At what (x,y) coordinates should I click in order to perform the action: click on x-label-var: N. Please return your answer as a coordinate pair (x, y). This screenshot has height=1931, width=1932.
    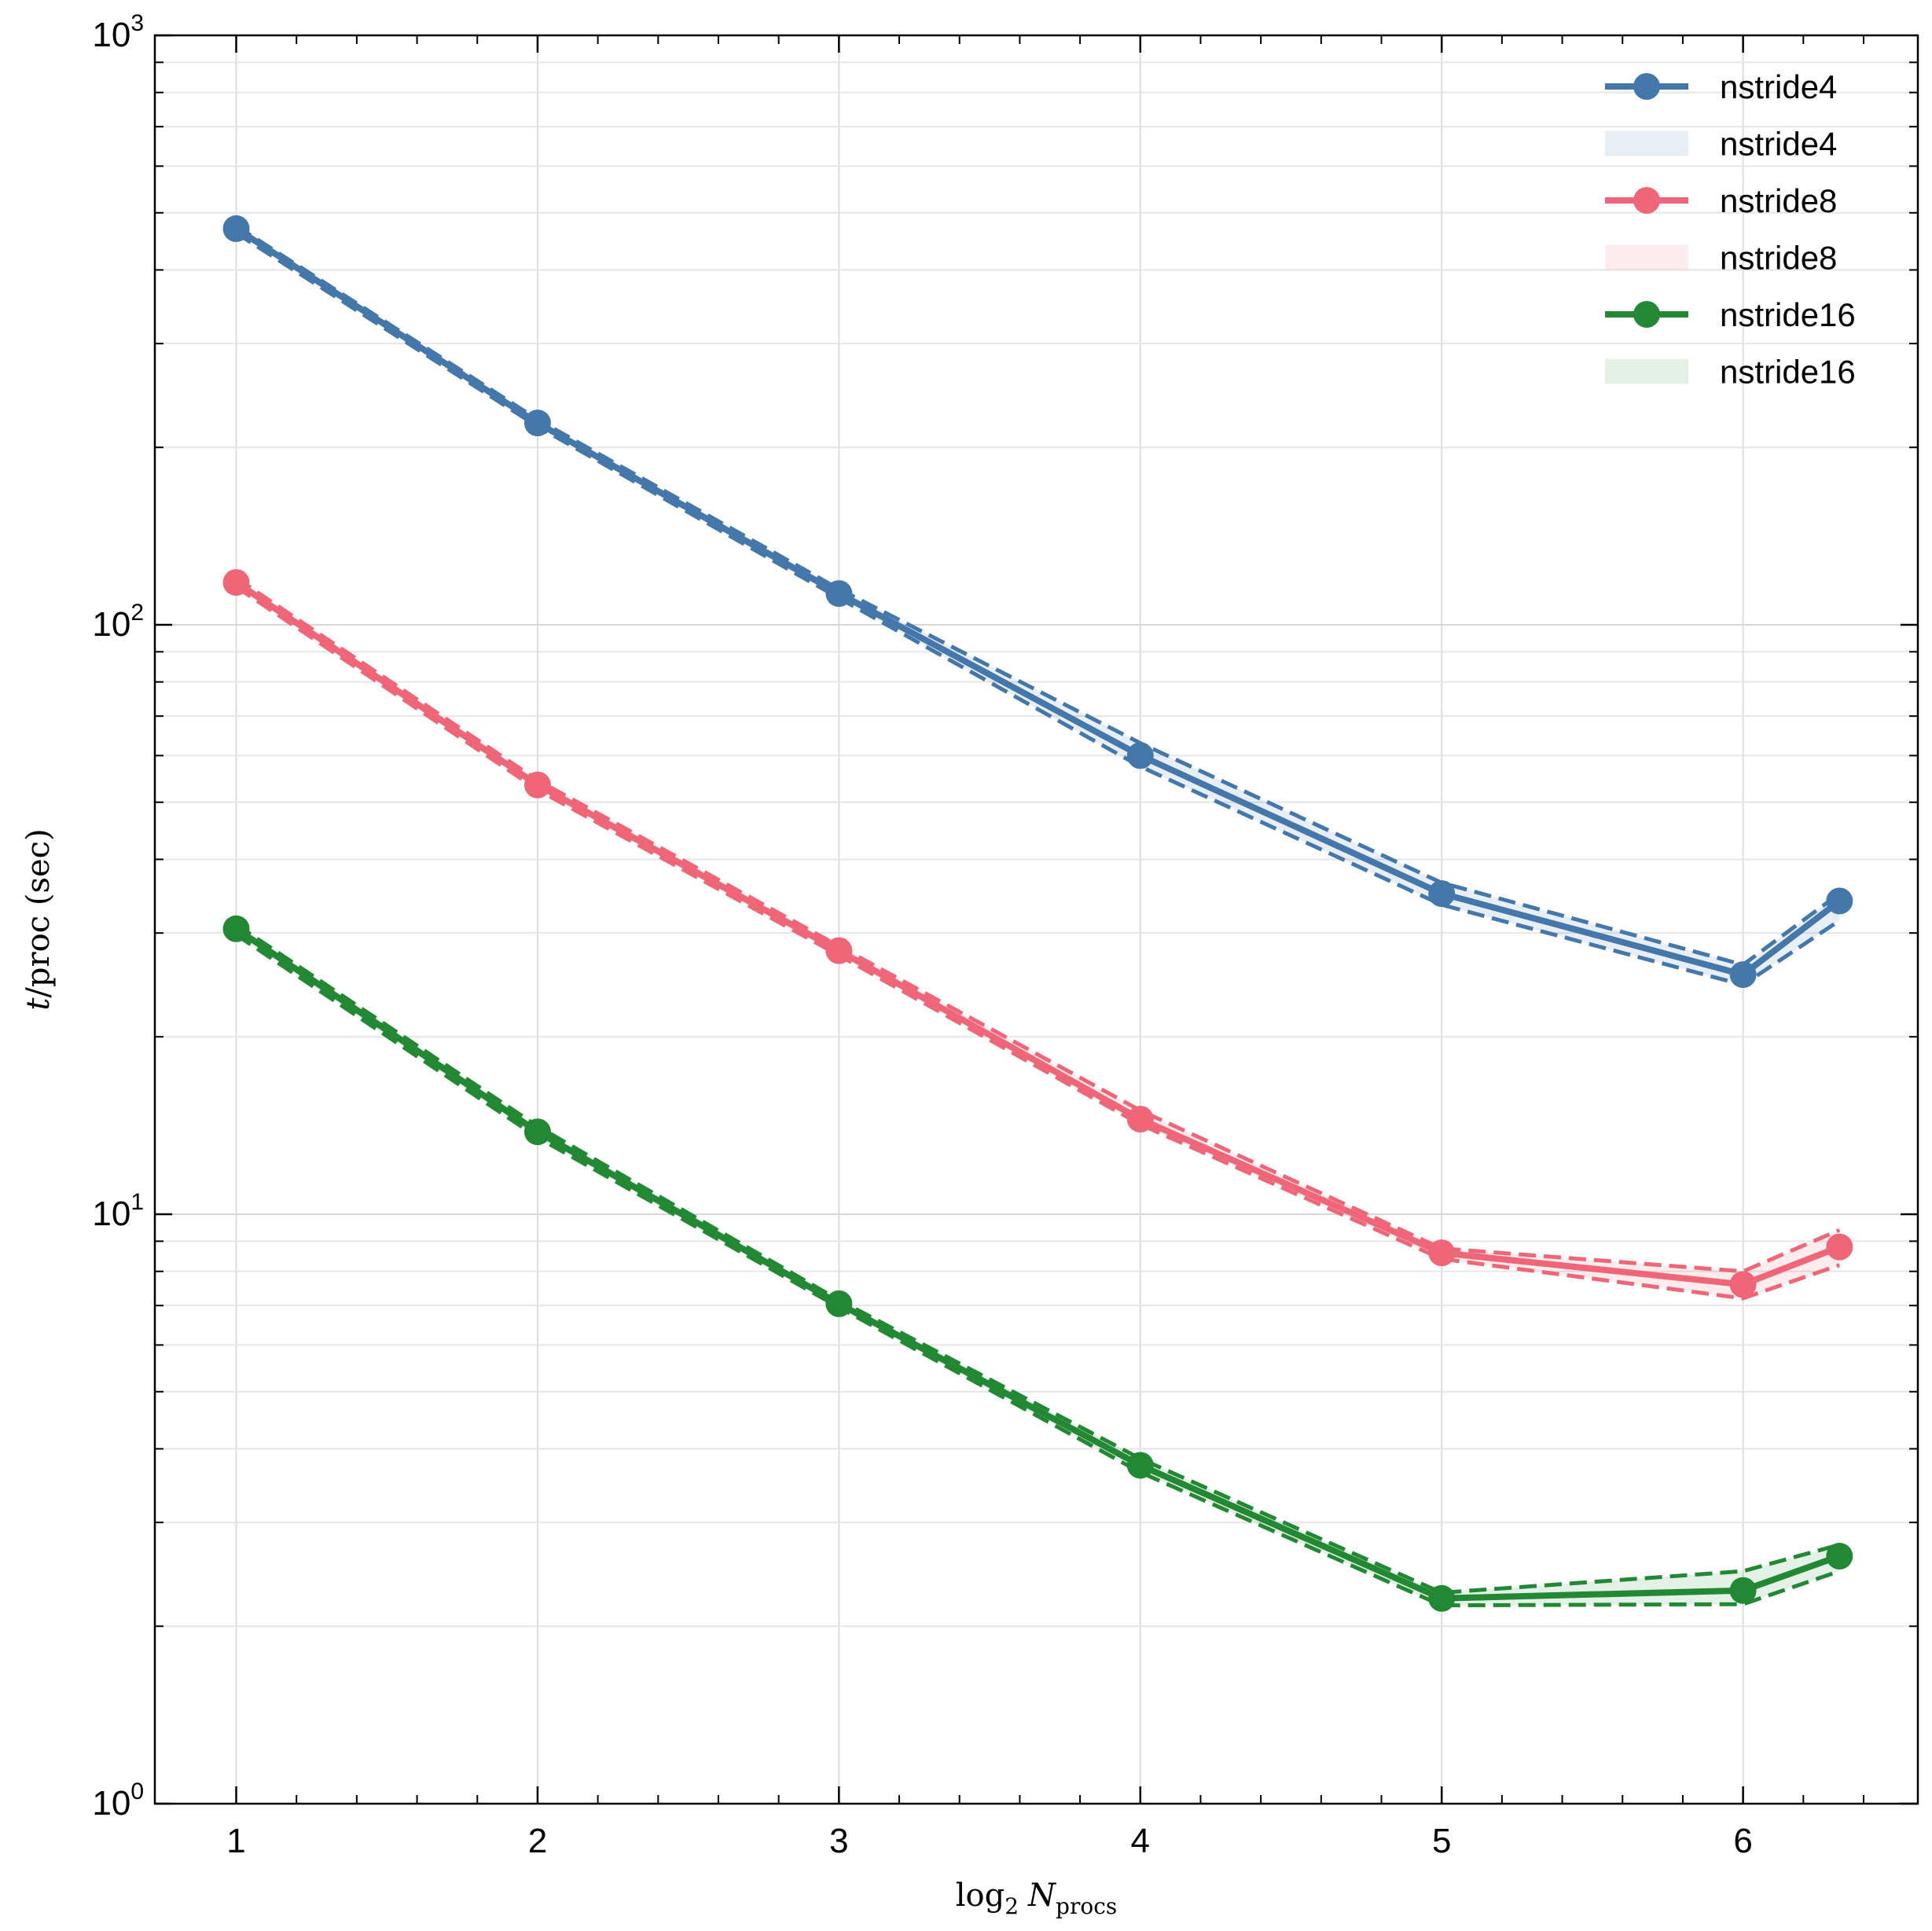
    Looking at the image, I should click on (1042, 1896).